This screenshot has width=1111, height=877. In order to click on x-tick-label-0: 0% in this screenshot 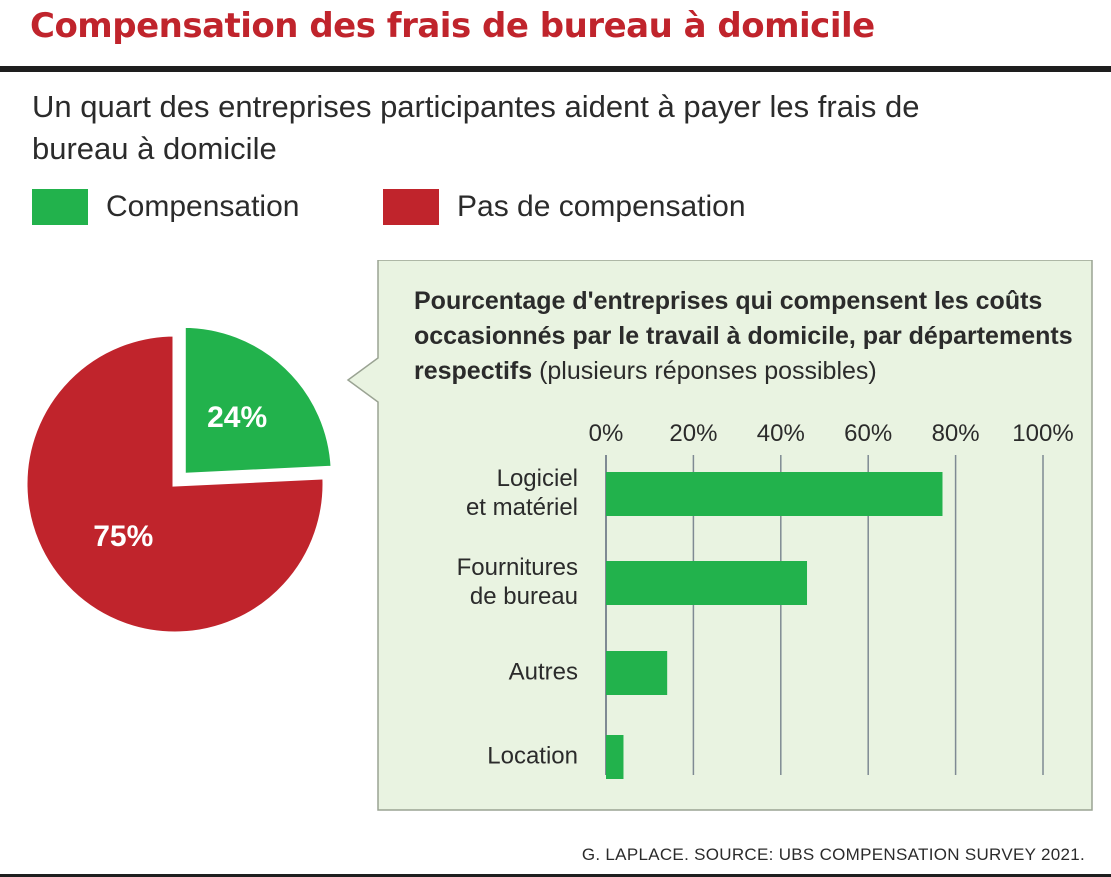, I will do `click(606, 433)`.